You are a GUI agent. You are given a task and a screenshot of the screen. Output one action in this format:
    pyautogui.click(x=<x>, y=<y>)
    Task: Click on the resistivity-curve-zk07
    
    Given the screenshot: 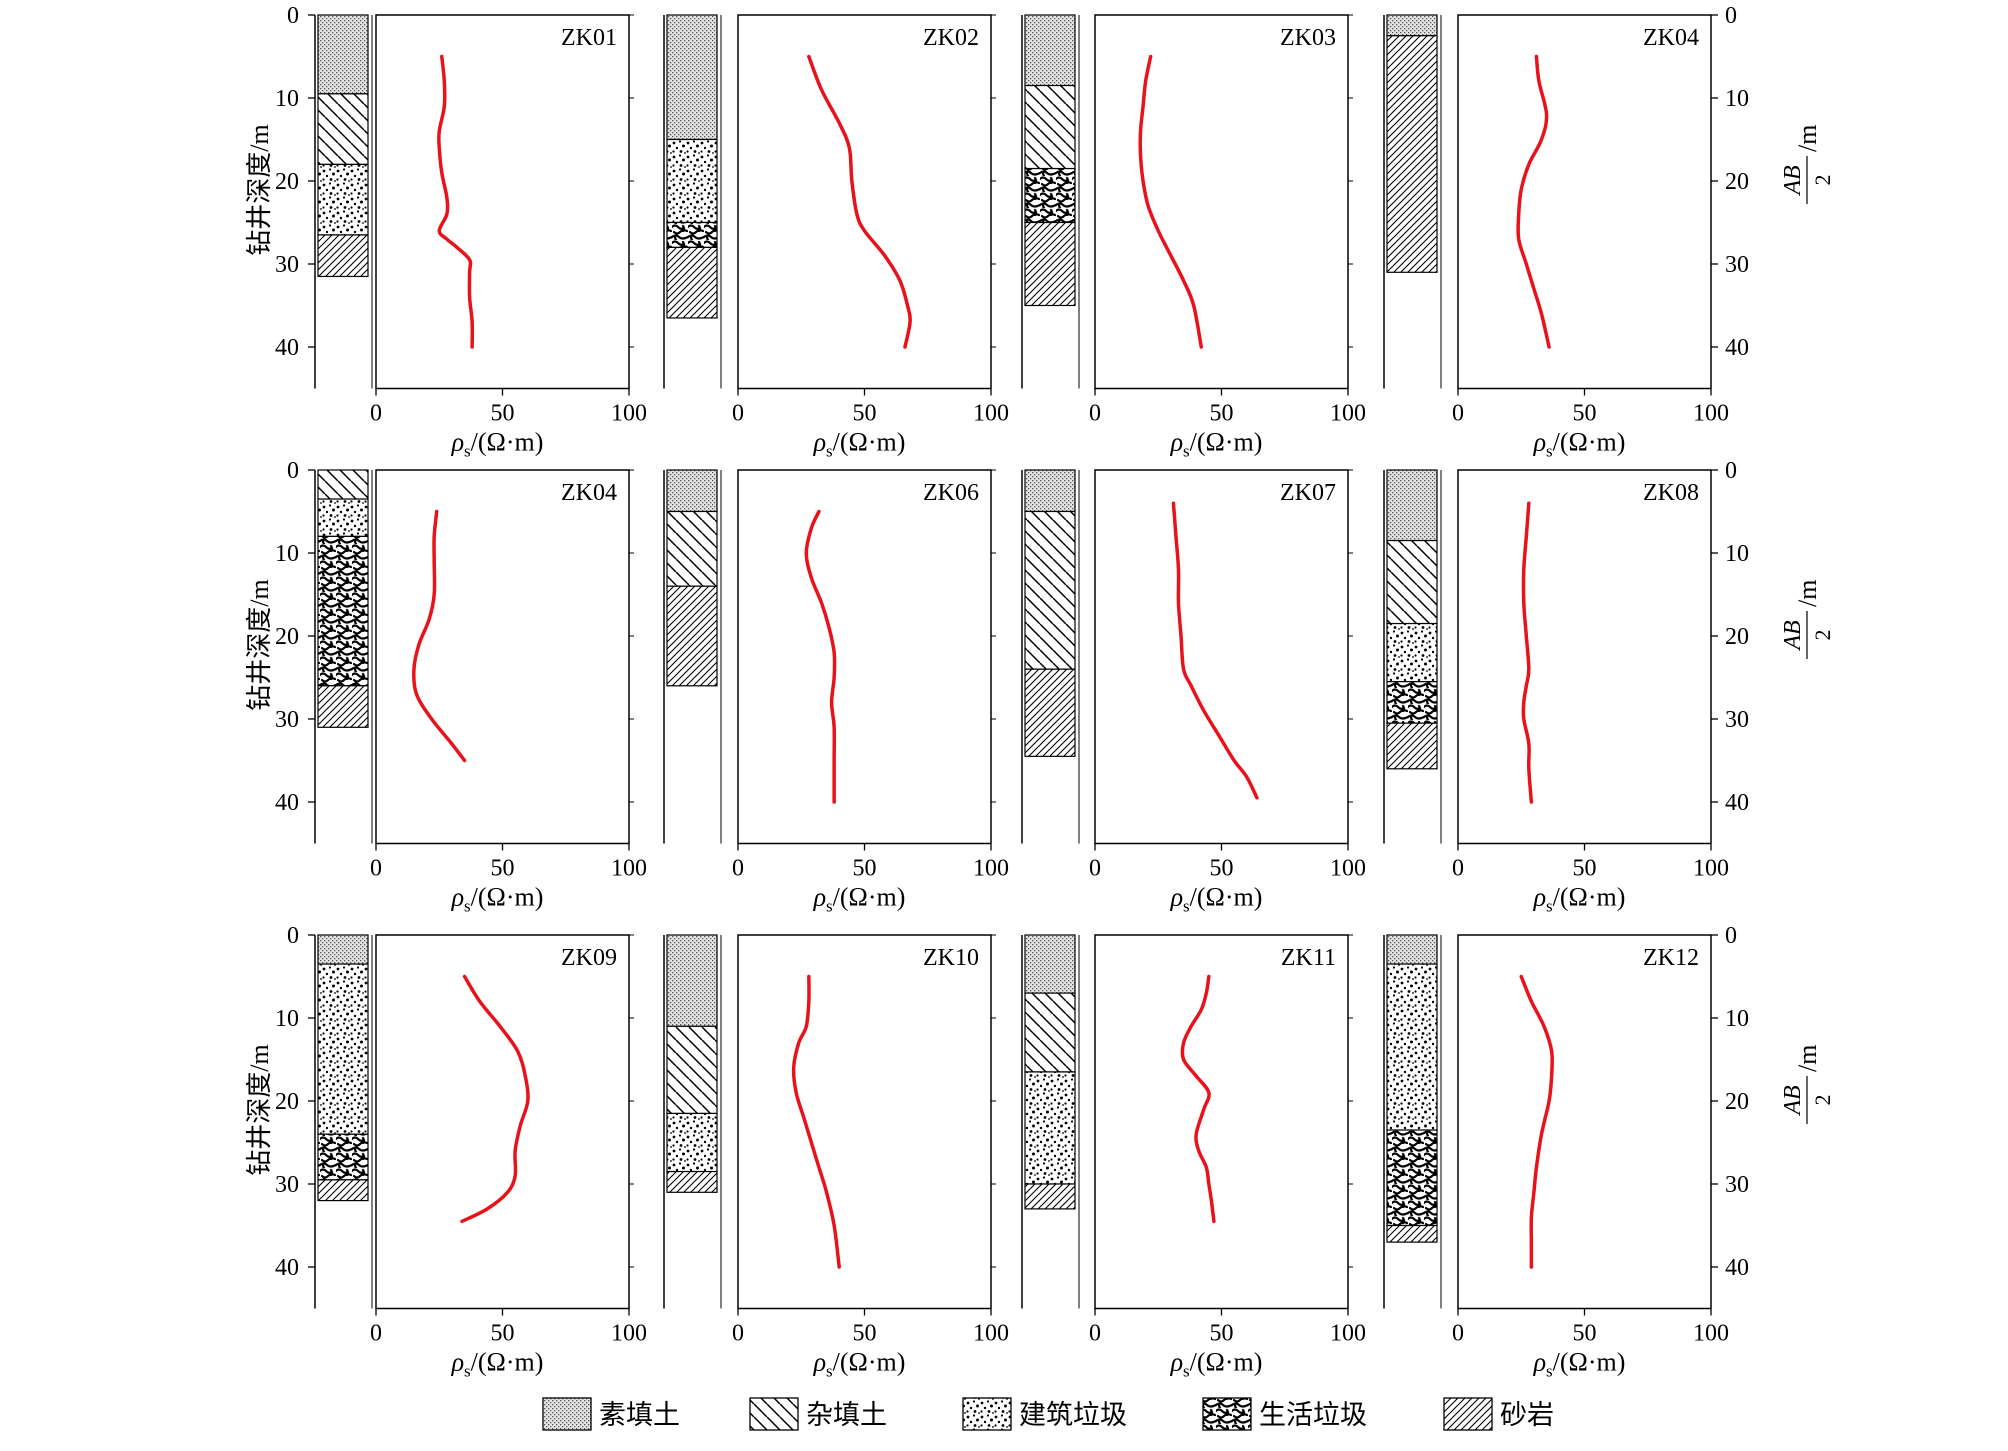 What is the action you would take?
    pyautogui.click(x=1215, y=650)
    